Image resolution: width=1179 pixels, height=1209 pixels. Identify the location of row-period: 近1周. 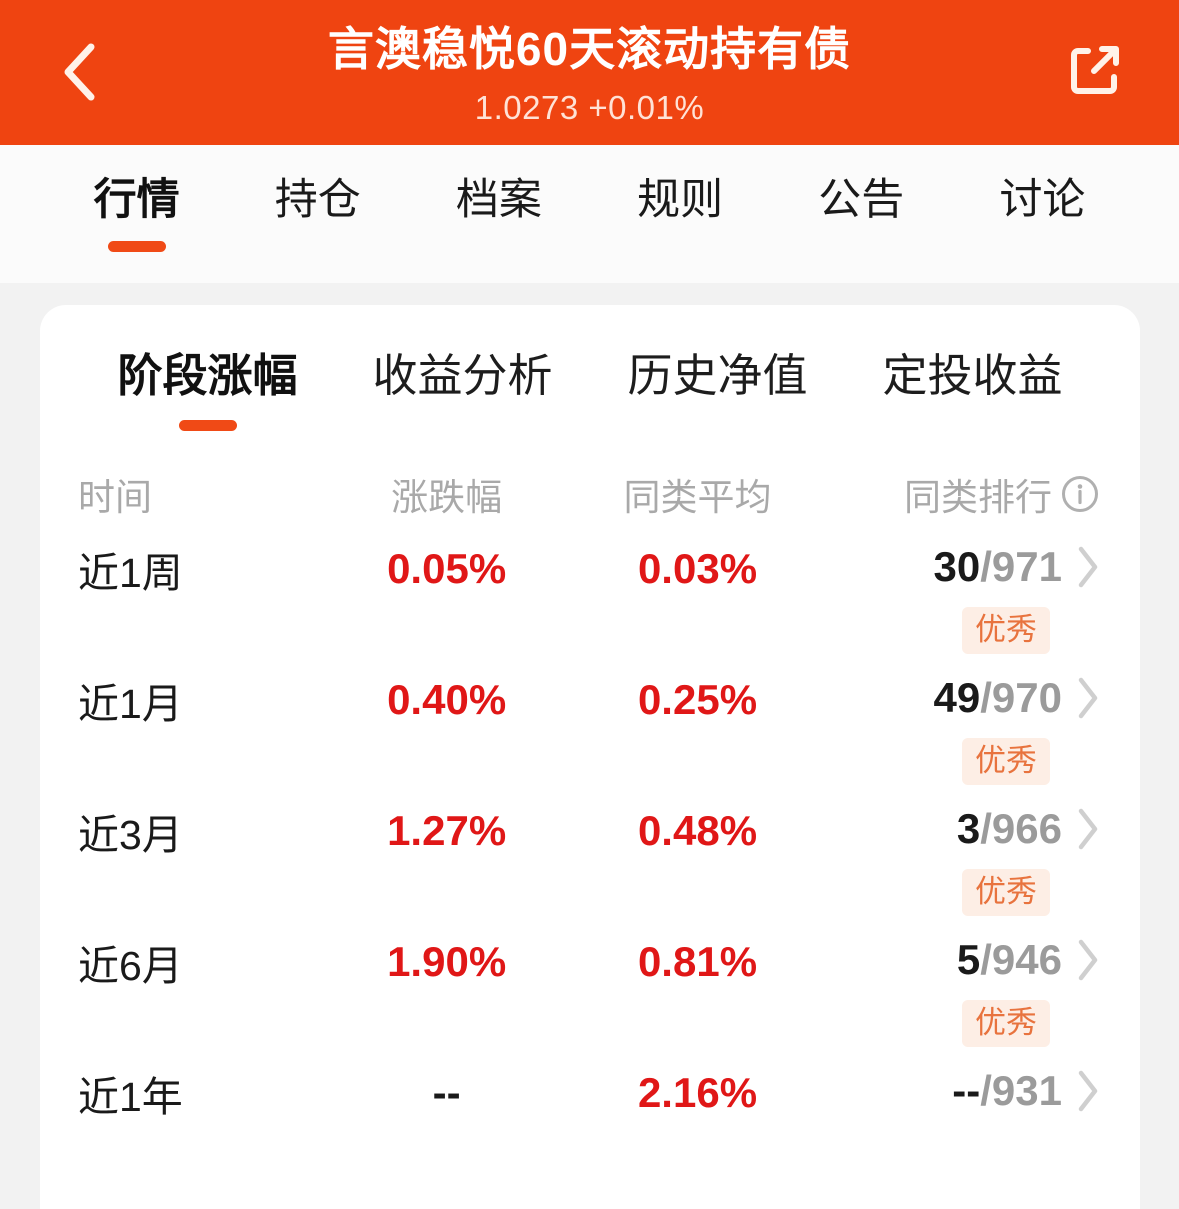
(130, 573).